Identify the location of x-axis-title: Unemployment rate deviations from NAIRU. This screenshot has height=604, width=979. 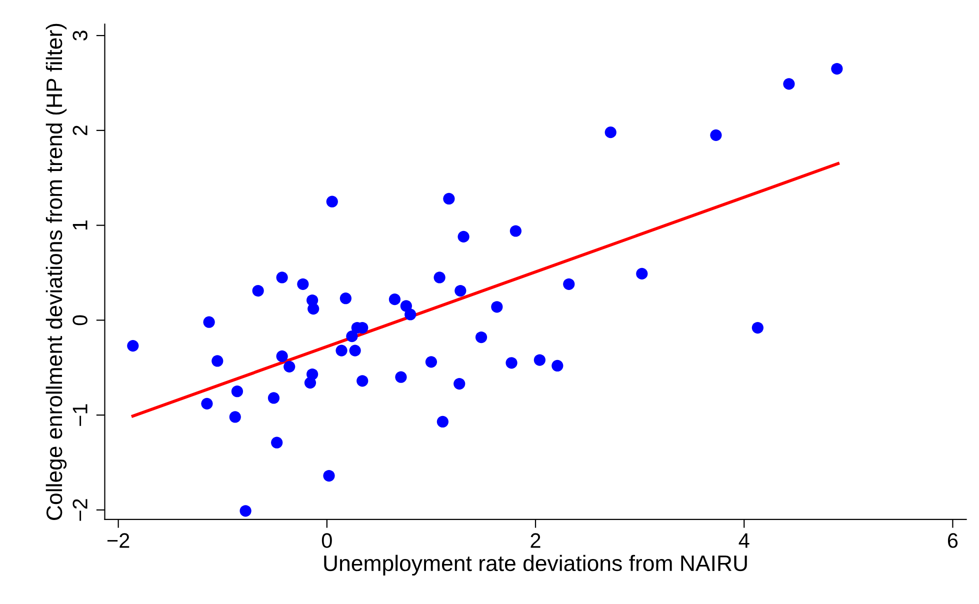
(535, 565).